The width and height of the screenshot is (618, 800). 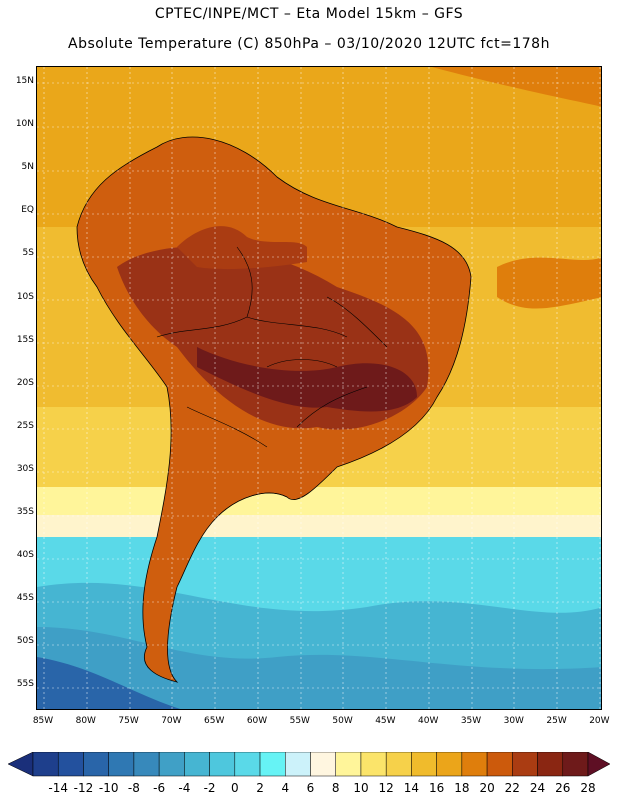 What do you see at coordinates (428, 721) in the screenshot?
I see `longitude-label: 40W` at bounding box center [428, 721].